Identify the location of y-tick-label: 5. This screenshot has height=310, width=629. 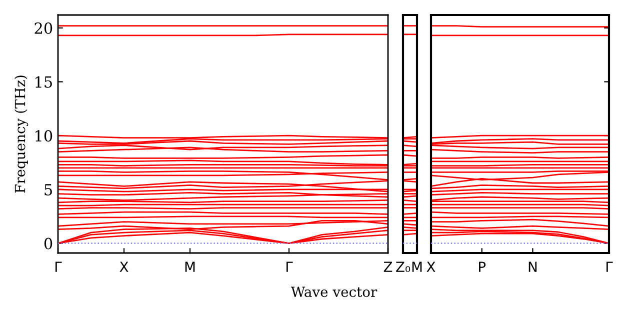
(48, 190).